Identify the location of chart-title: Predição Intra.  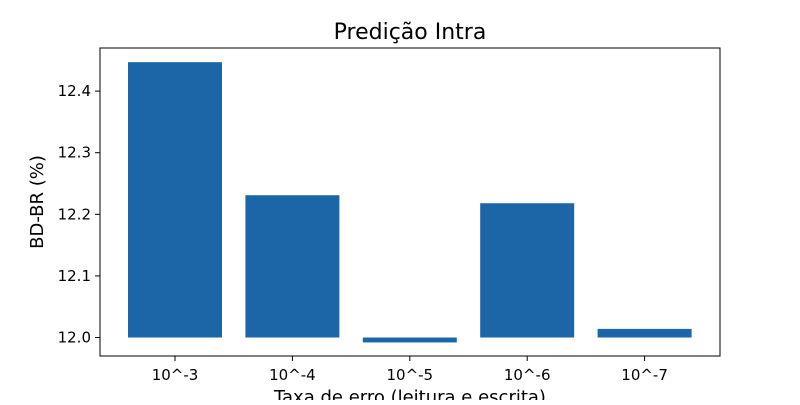
(410, 32).